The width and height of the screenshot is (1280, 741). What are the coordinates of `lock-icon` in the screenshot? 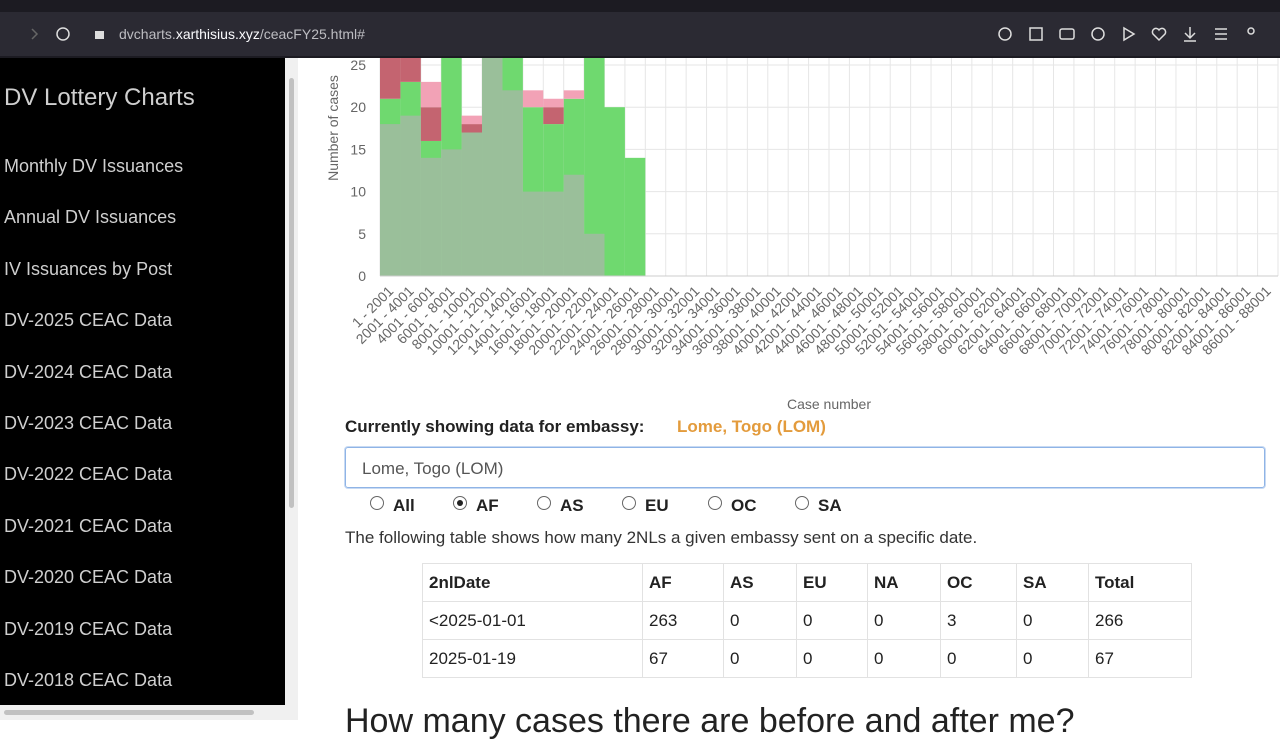 It's located at (99, 35).